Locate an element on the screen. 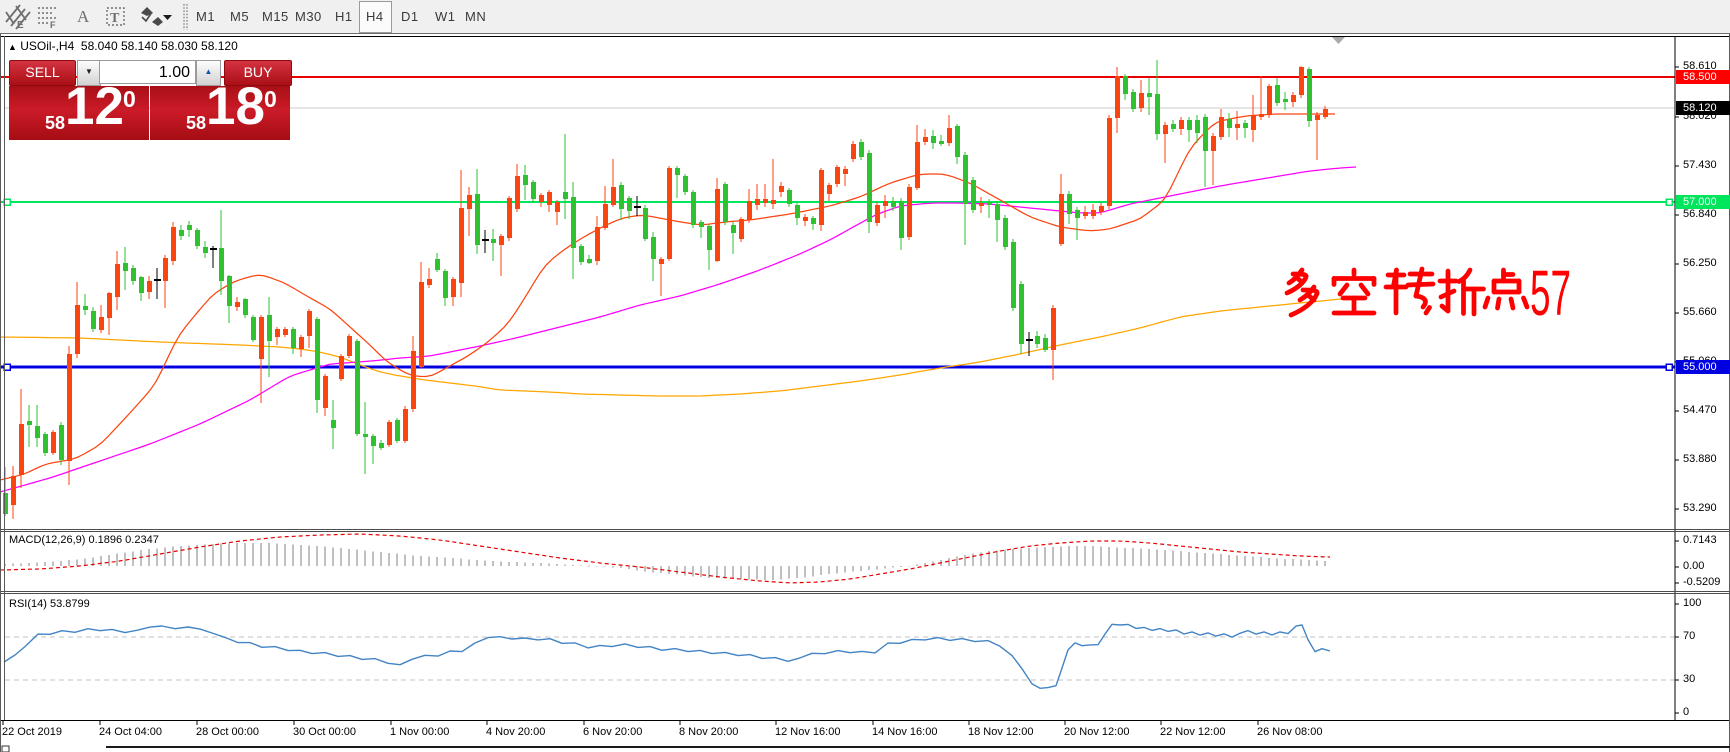 The image size is (1730, 752). svg-text: F is located at coordinates (53, 25).